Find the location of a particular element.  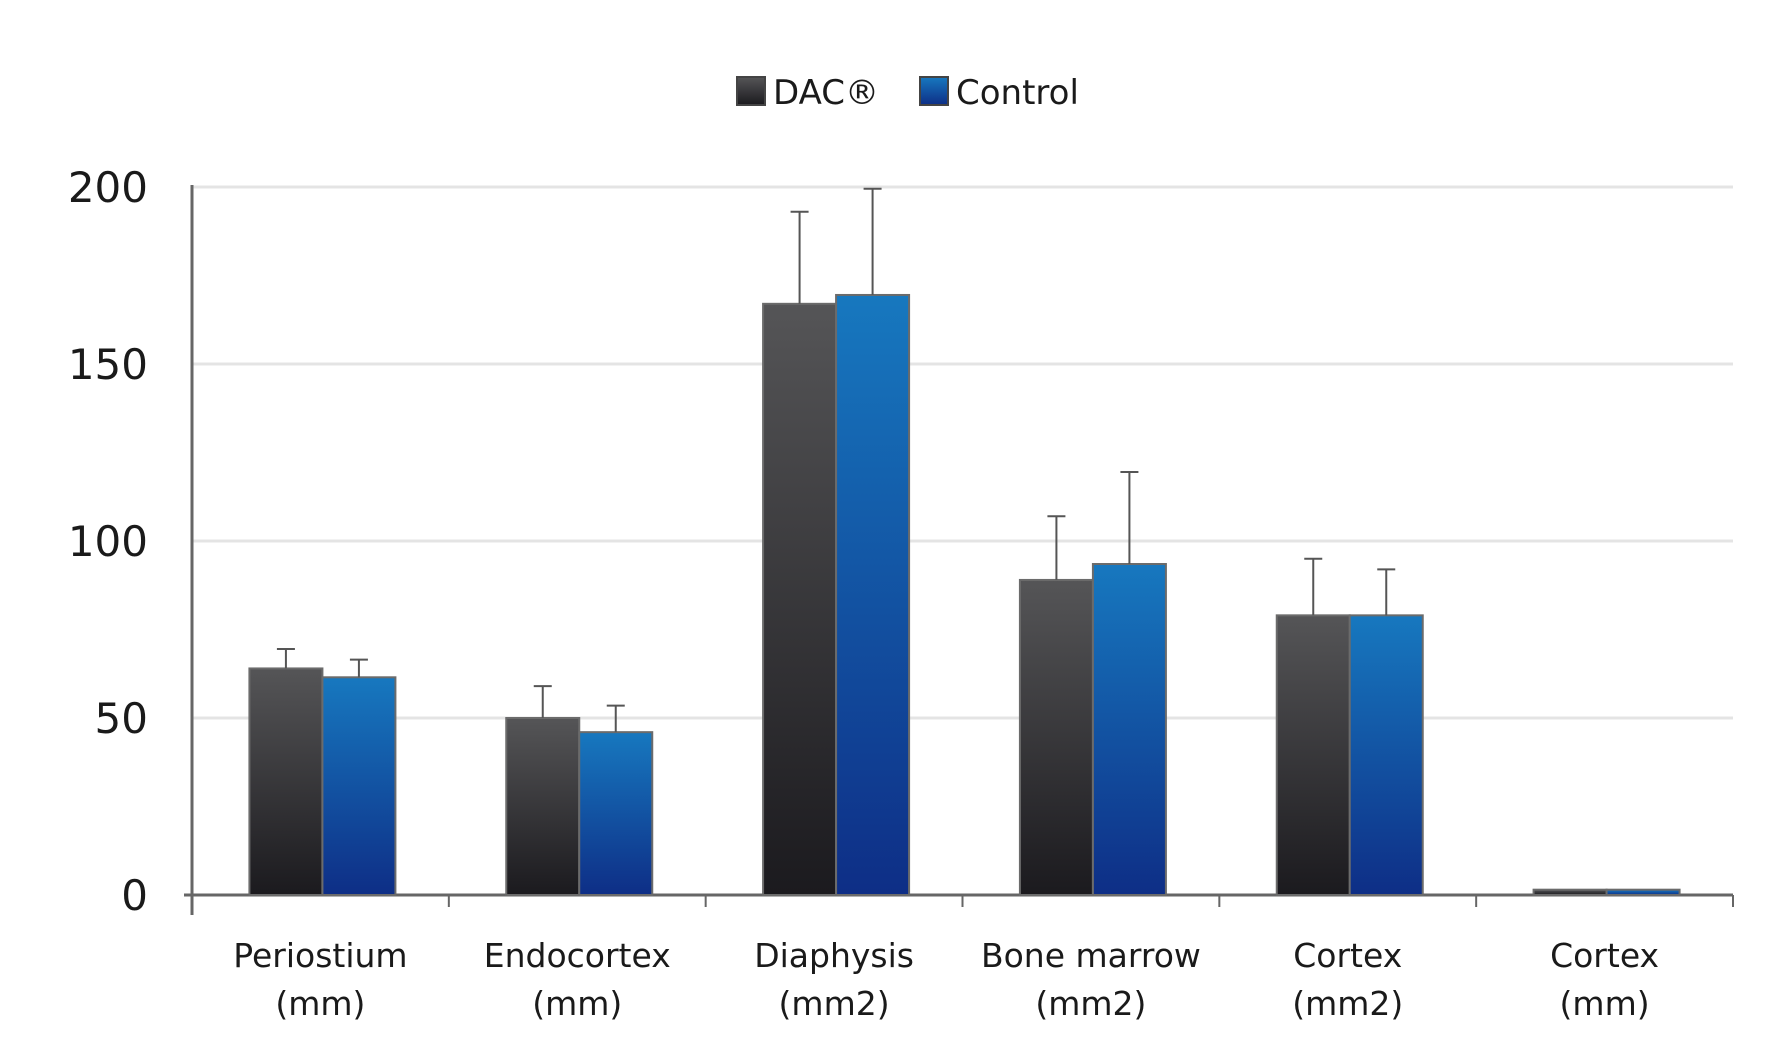

x-tick-label: Cortex (mm) is located at coordinates (1604, 979).